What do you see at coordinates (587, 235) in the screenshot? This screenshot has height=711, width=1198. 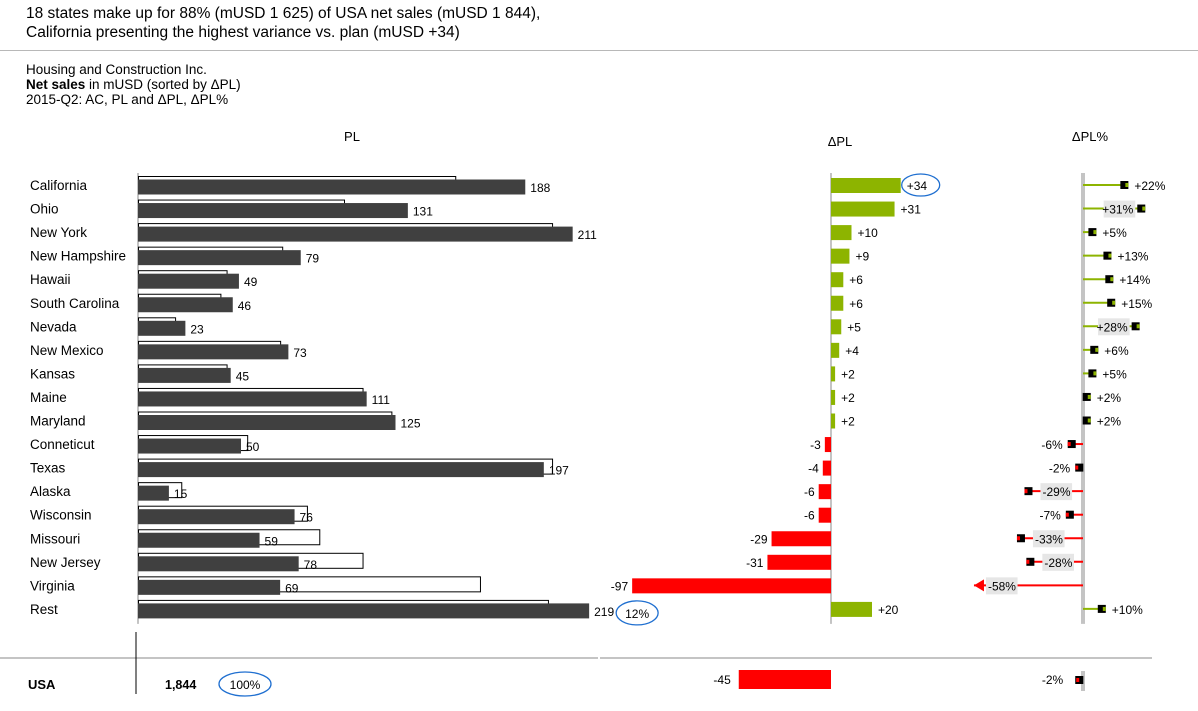 I see `ac-value-label: 211` at bounding box center [587, 235].